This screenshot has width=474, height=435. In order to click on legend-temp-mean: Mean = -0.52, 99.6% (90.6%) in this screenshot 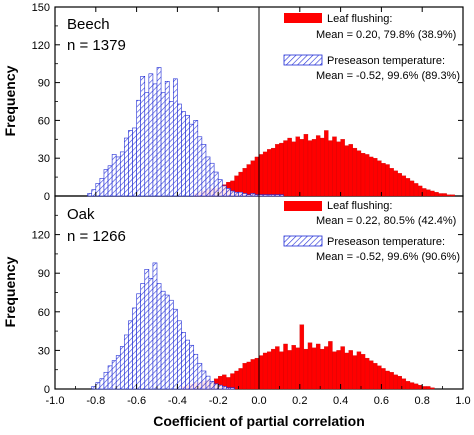, I will do `click(388, 257)`.